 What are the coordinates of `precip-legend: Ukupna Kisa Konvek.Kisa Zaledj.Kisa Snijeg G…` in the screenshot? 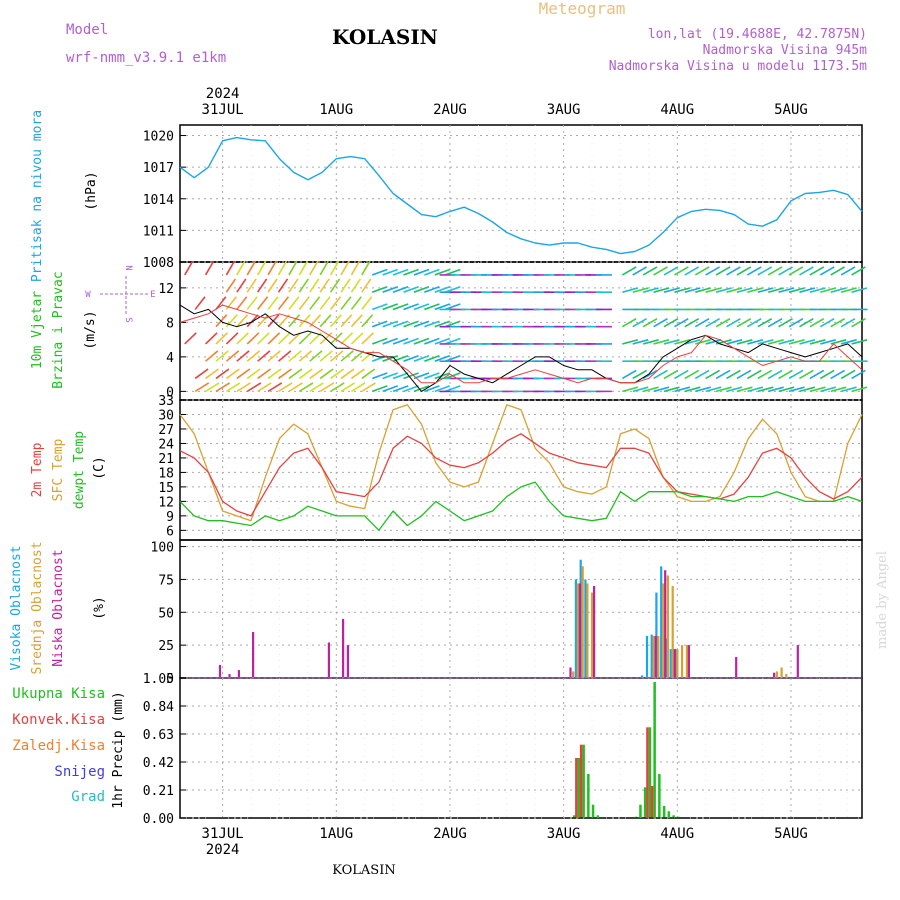 It's located at (58, 745).